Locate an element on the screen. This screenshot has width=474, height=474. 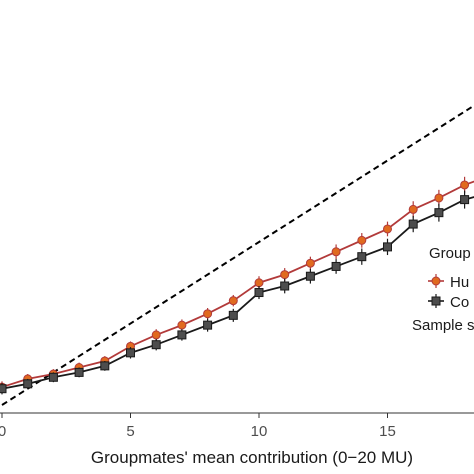
legend-marker-co is located at coordinates (436, 301).